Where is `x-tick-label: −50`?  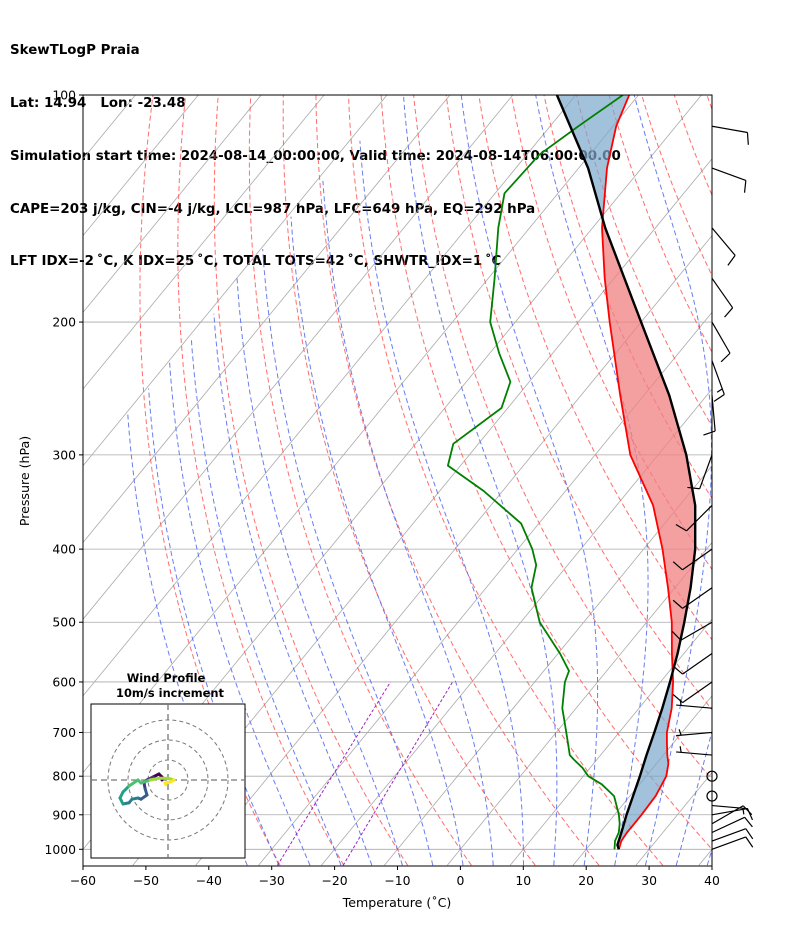 x-tick-label: −50 is located at coordinates (146, 880).